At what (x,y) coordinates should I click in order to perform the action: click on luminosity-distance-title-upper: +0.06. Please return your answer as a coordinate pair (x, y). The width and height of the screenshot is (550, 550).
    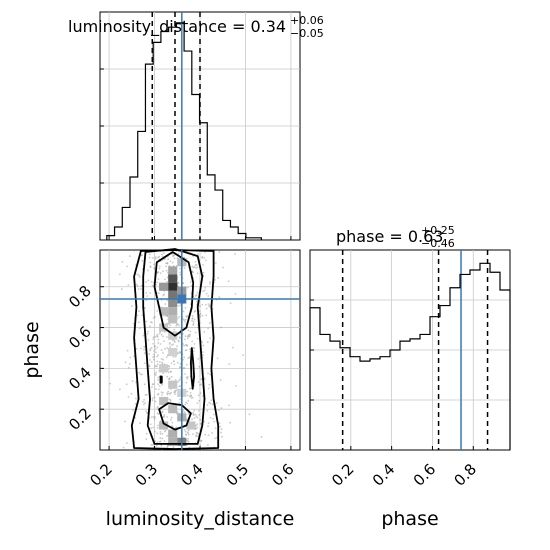
    Looking at the image, I should click on (307, 20).